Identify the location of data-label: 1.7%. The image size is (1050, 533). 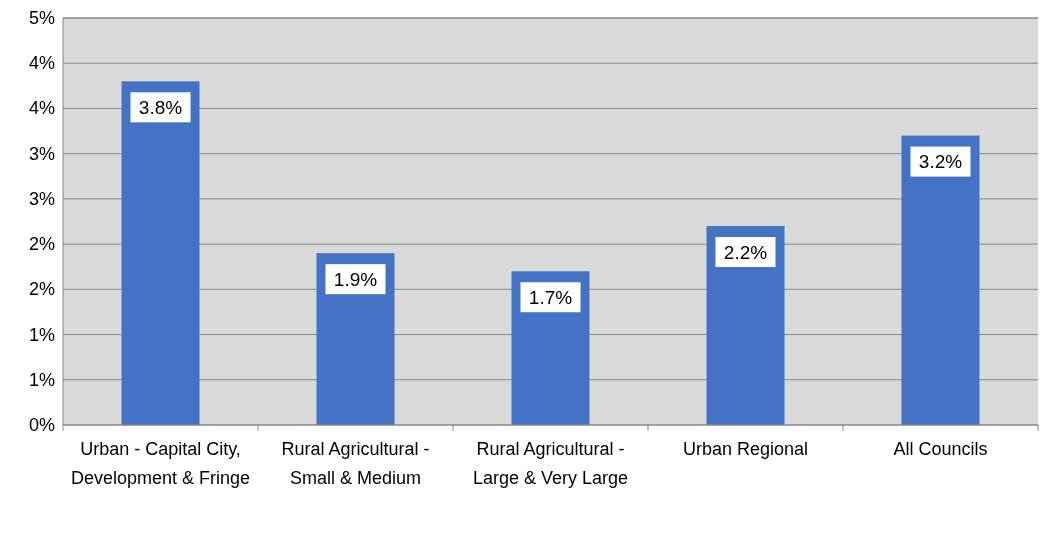
(550, 297).